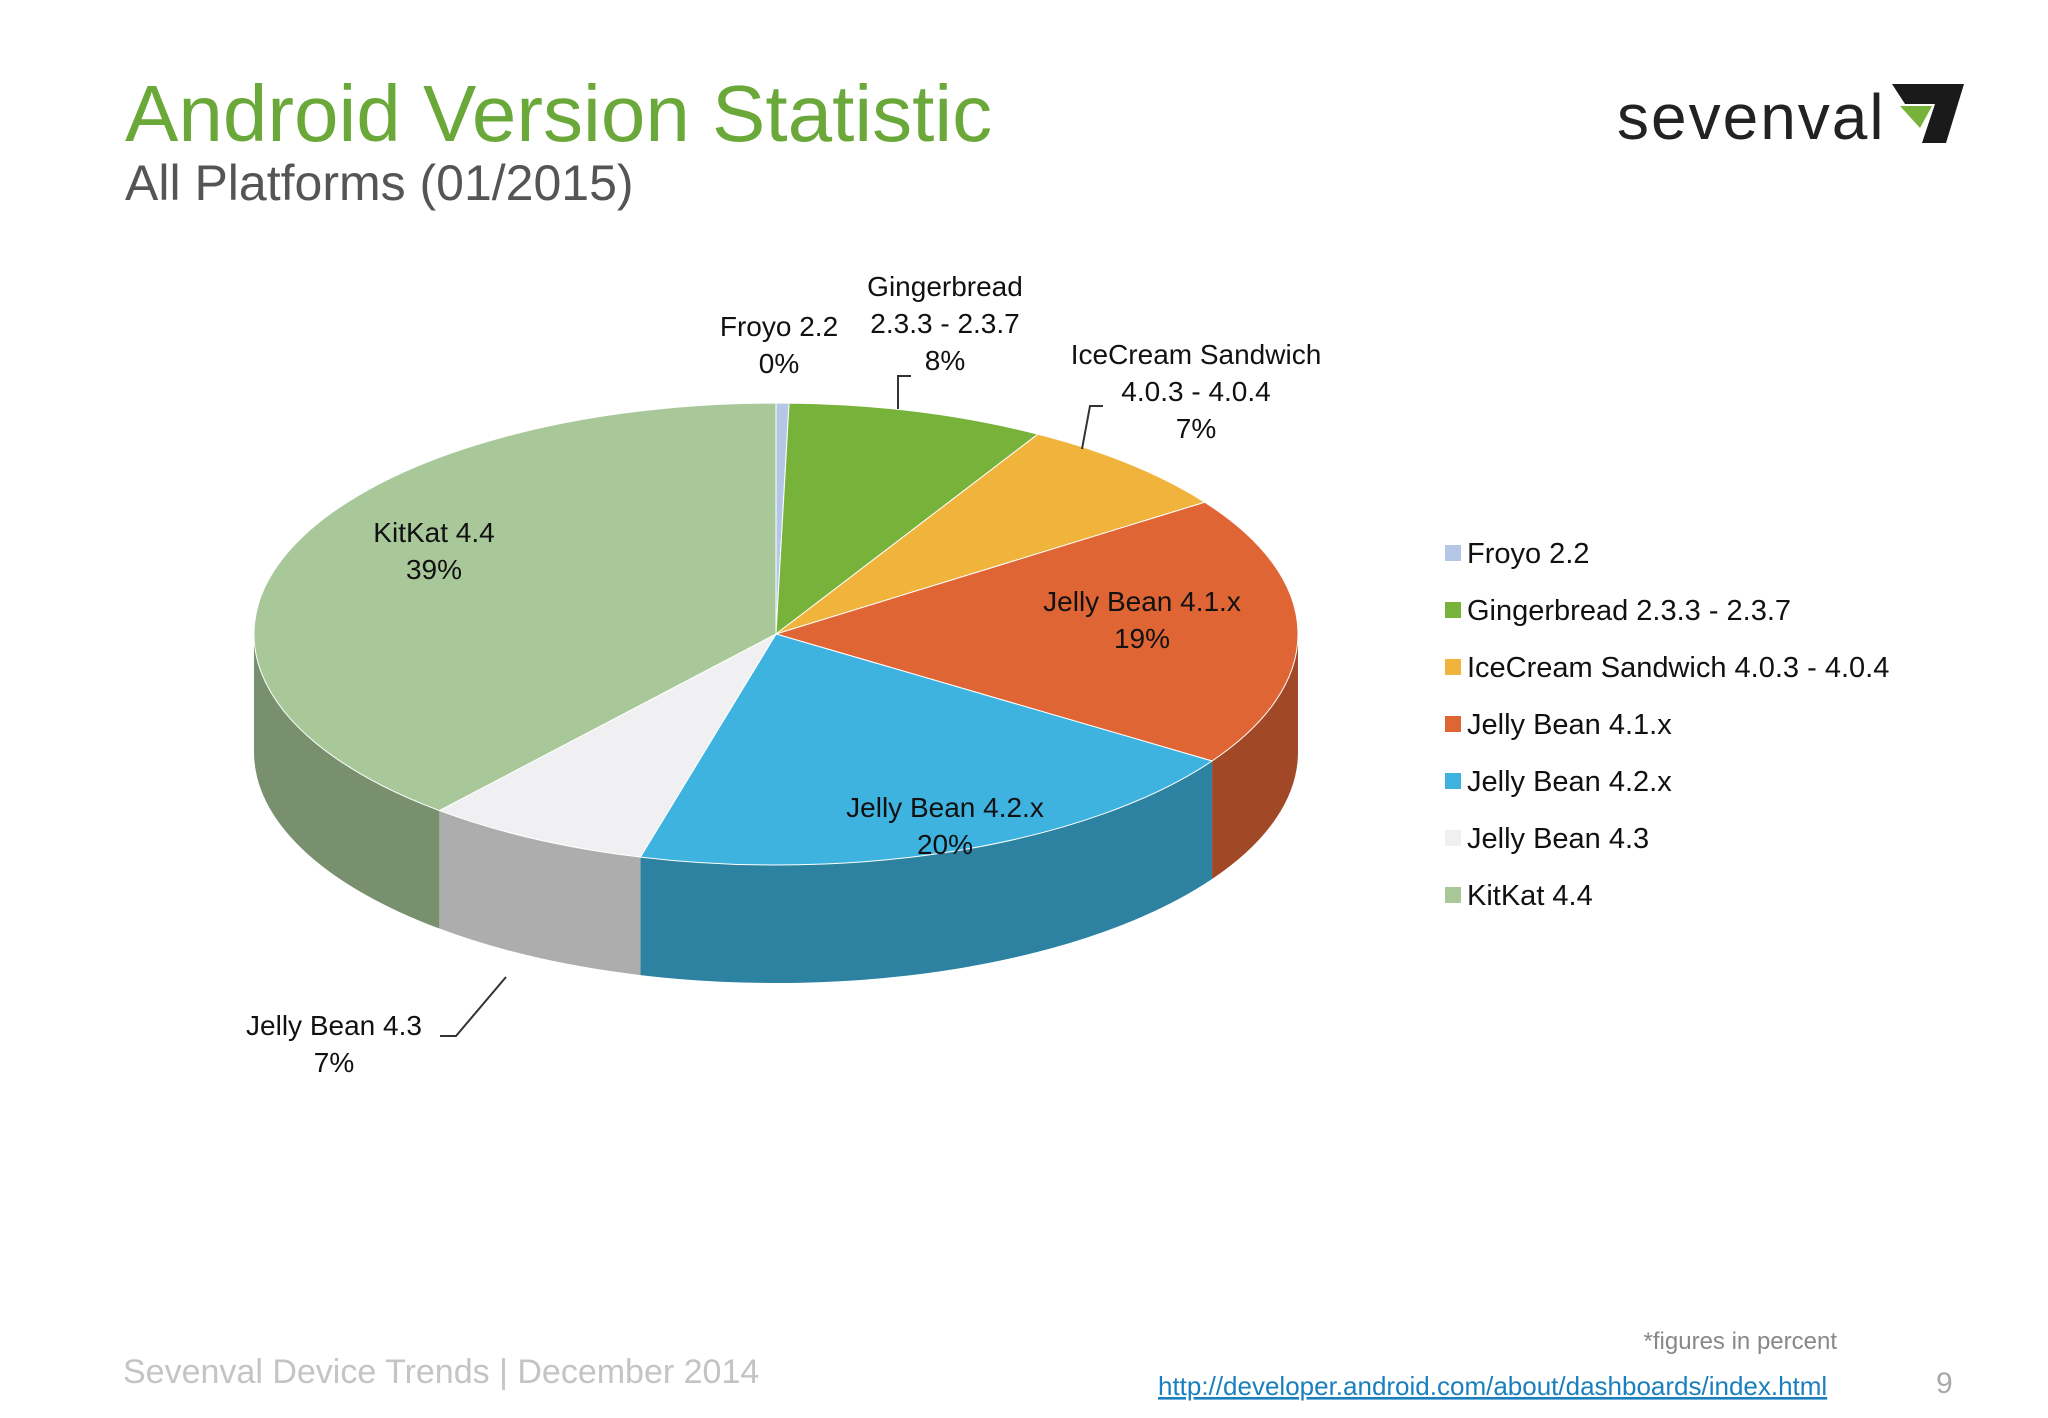 Image resolution: width=2048 pixels, height=1418 pixels. I want to click on label-value: 19%, so click(1142, 638).